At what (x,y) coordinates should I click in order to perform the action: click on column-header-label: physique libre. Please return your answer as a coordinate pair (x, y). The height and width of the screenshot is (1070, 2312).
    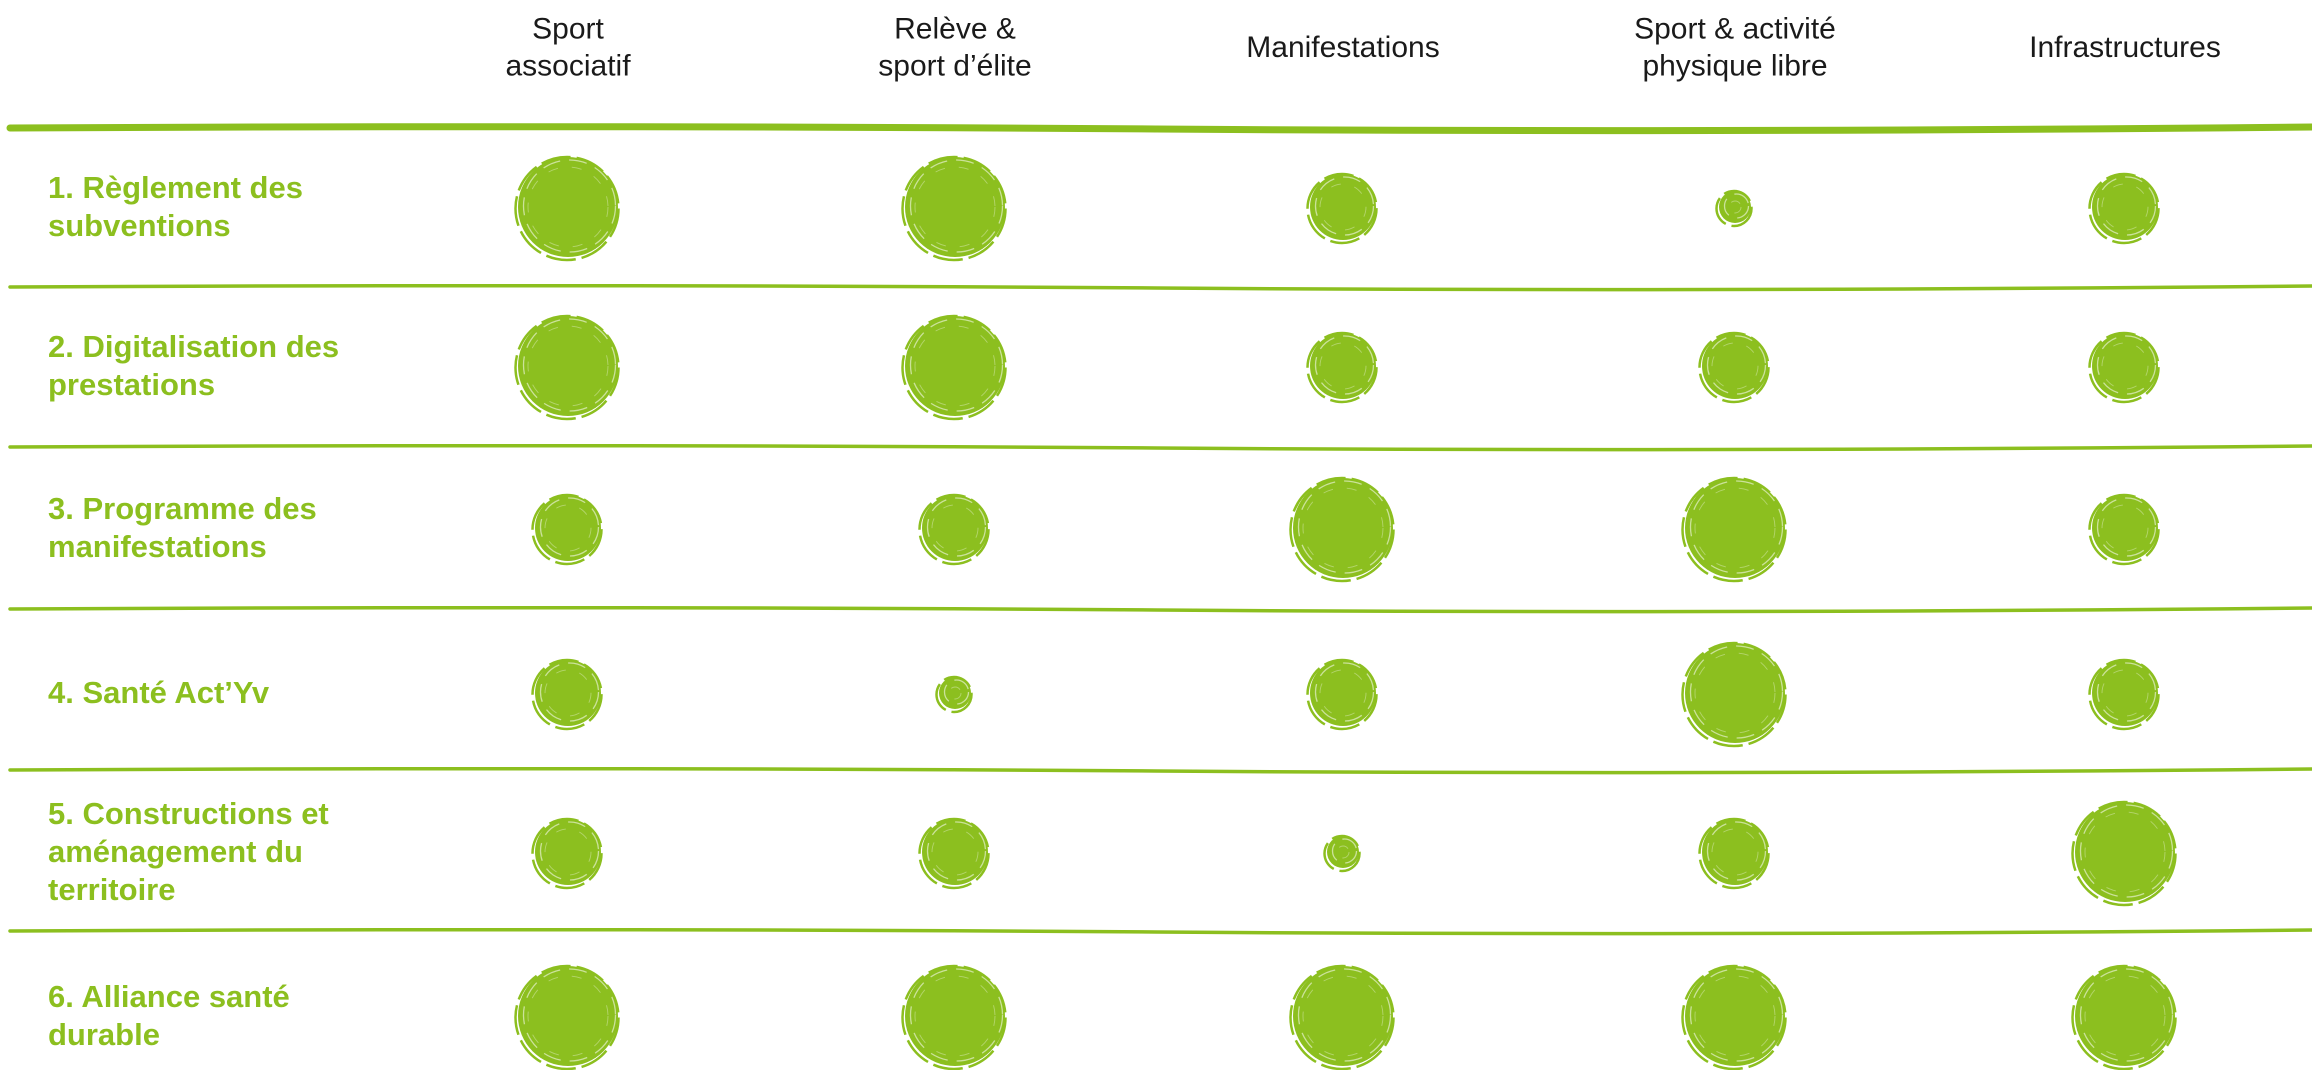
    Looking at the image, I should click on (1734, 66).